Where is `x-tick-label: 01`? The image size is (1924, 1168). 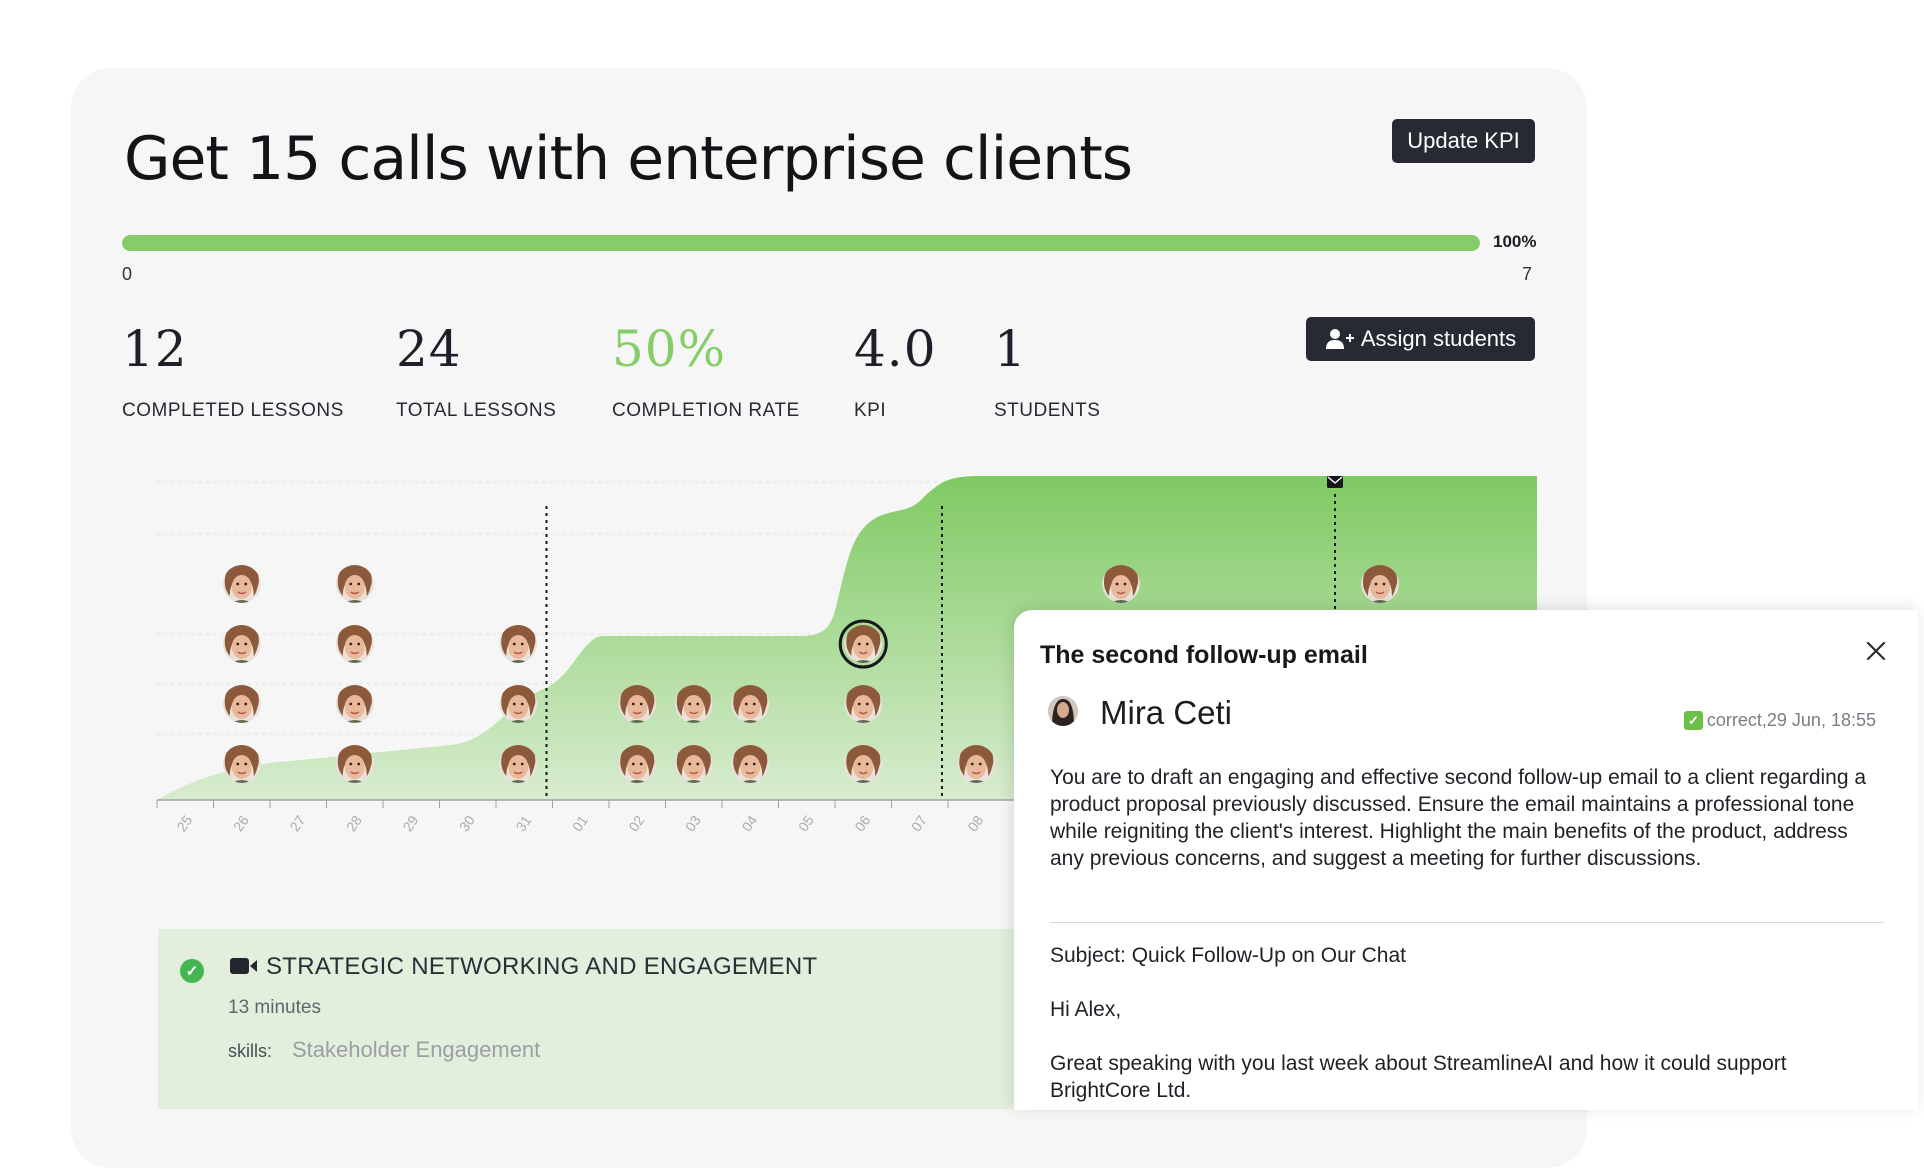 x-tick-label: 01 is located at coordinates (580, 823).